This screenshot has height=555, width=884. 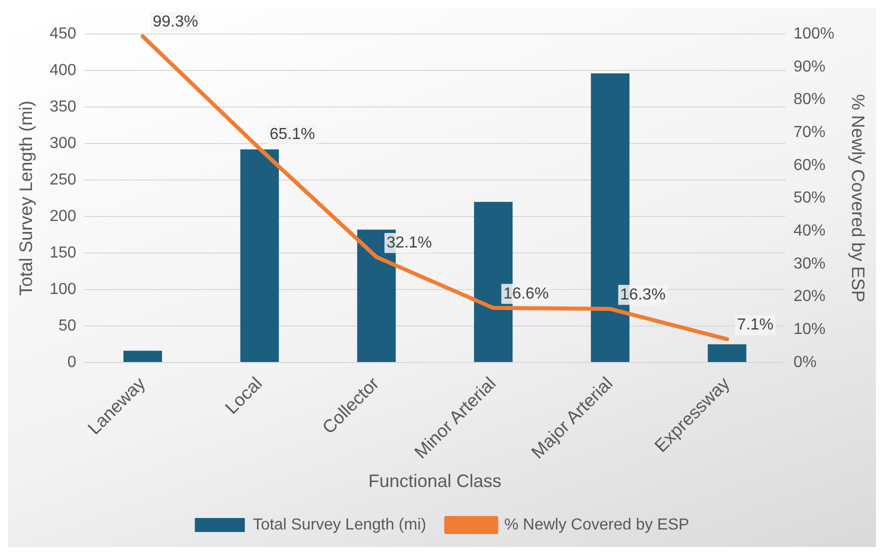 What do you see at coordinates (71, 362) in the screenshot?
I see `y-tick-label: 0` at bounding box center [71, 362].